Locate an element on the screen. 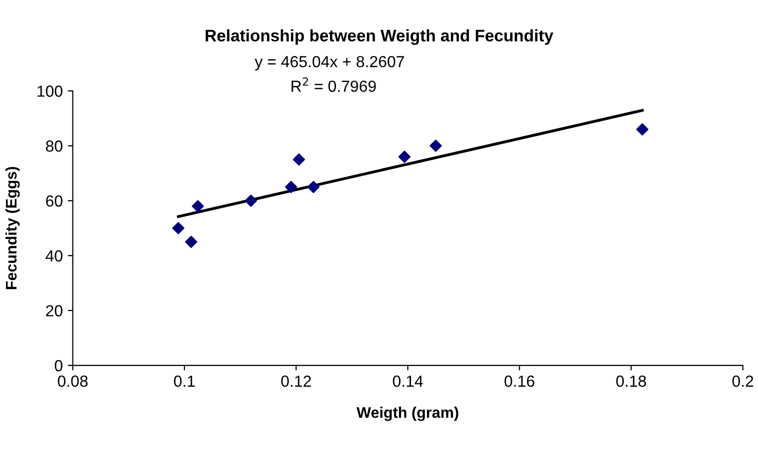 This screenshot has height=450, width=758. annotation: R$^{2}$ = 0.7969 is located at coordinates (334, 84).